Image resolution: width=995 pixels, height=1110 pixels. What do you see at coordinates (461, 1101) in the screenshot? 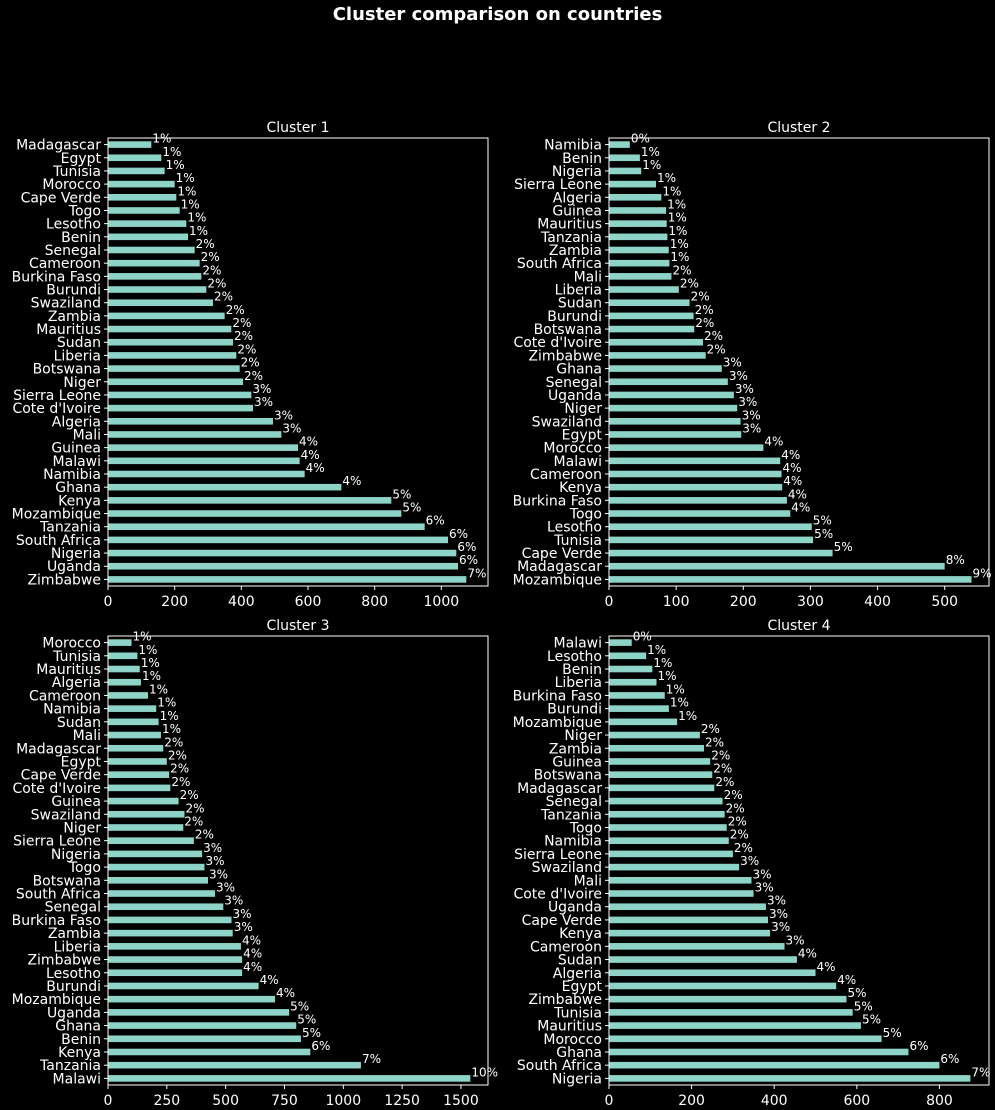
I see `x-tick-label: 1500` at bounding box center [461, 1101].